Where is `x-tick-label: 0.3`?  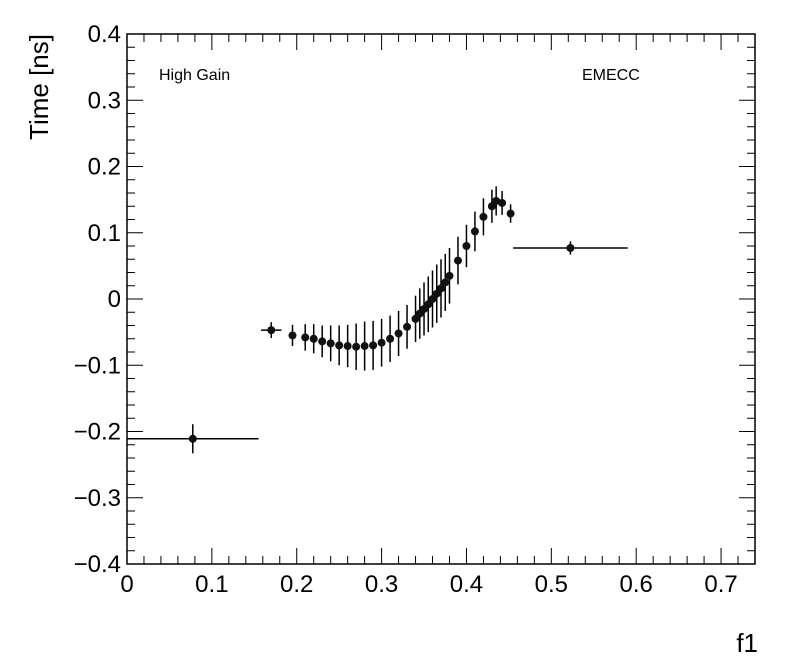
x-tick-label: 0.3 is located at coordinates (381, 584).